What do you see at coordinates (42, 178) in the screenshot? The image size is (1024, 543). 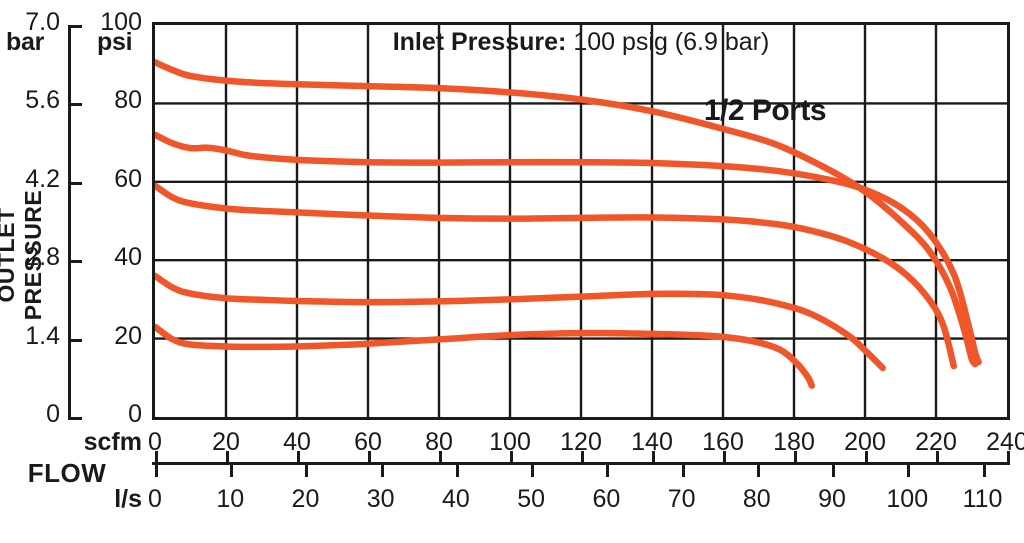 I see `bar-tick-label: 4.2` at bounding box center [42, 178].